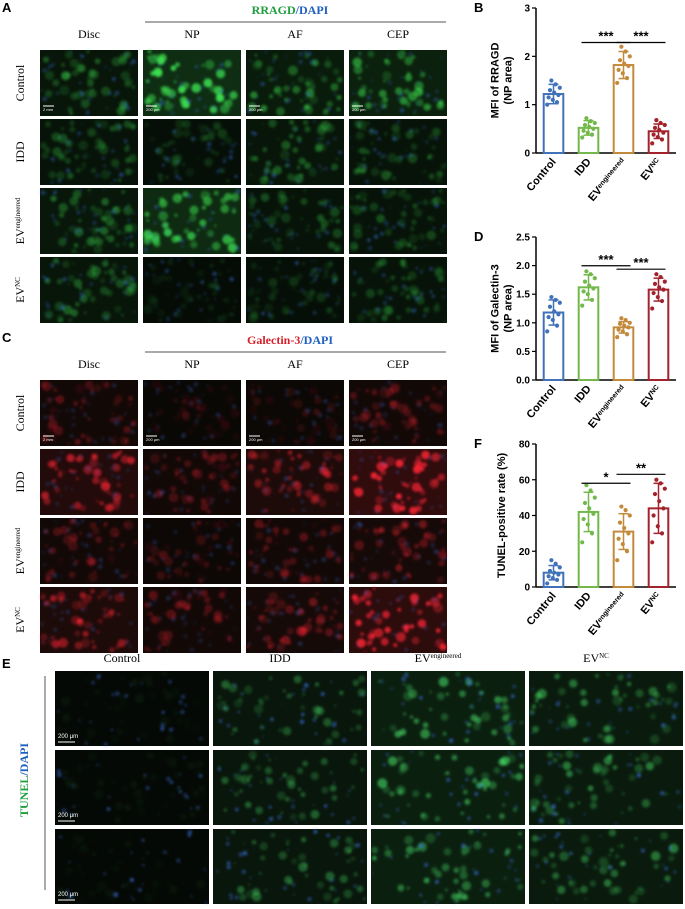  What do you see at coordinates (192, 34) in the screenshot?
I see `column-header: NP` at bounding box center [192, 34].